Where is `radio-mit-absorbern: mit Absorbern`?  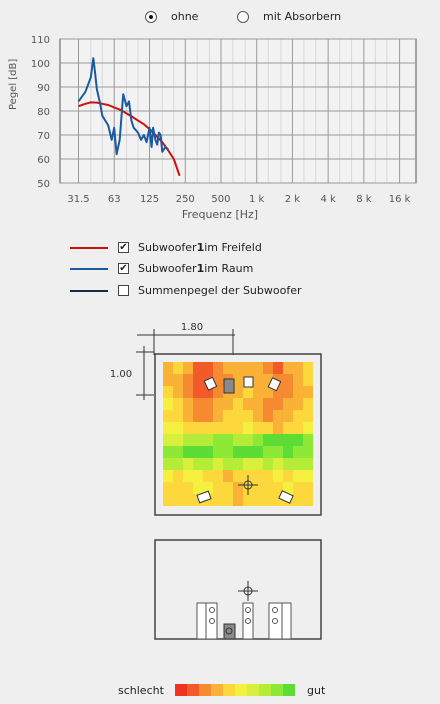 radio-mit-absorbern: mit Absorbern is located at coordinates (289, 16).